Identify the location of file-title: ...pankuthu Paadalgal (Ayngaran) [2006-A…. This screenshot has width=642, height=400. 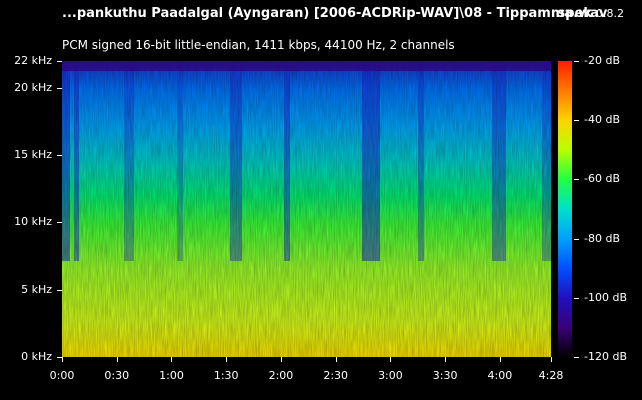
(335, 13).